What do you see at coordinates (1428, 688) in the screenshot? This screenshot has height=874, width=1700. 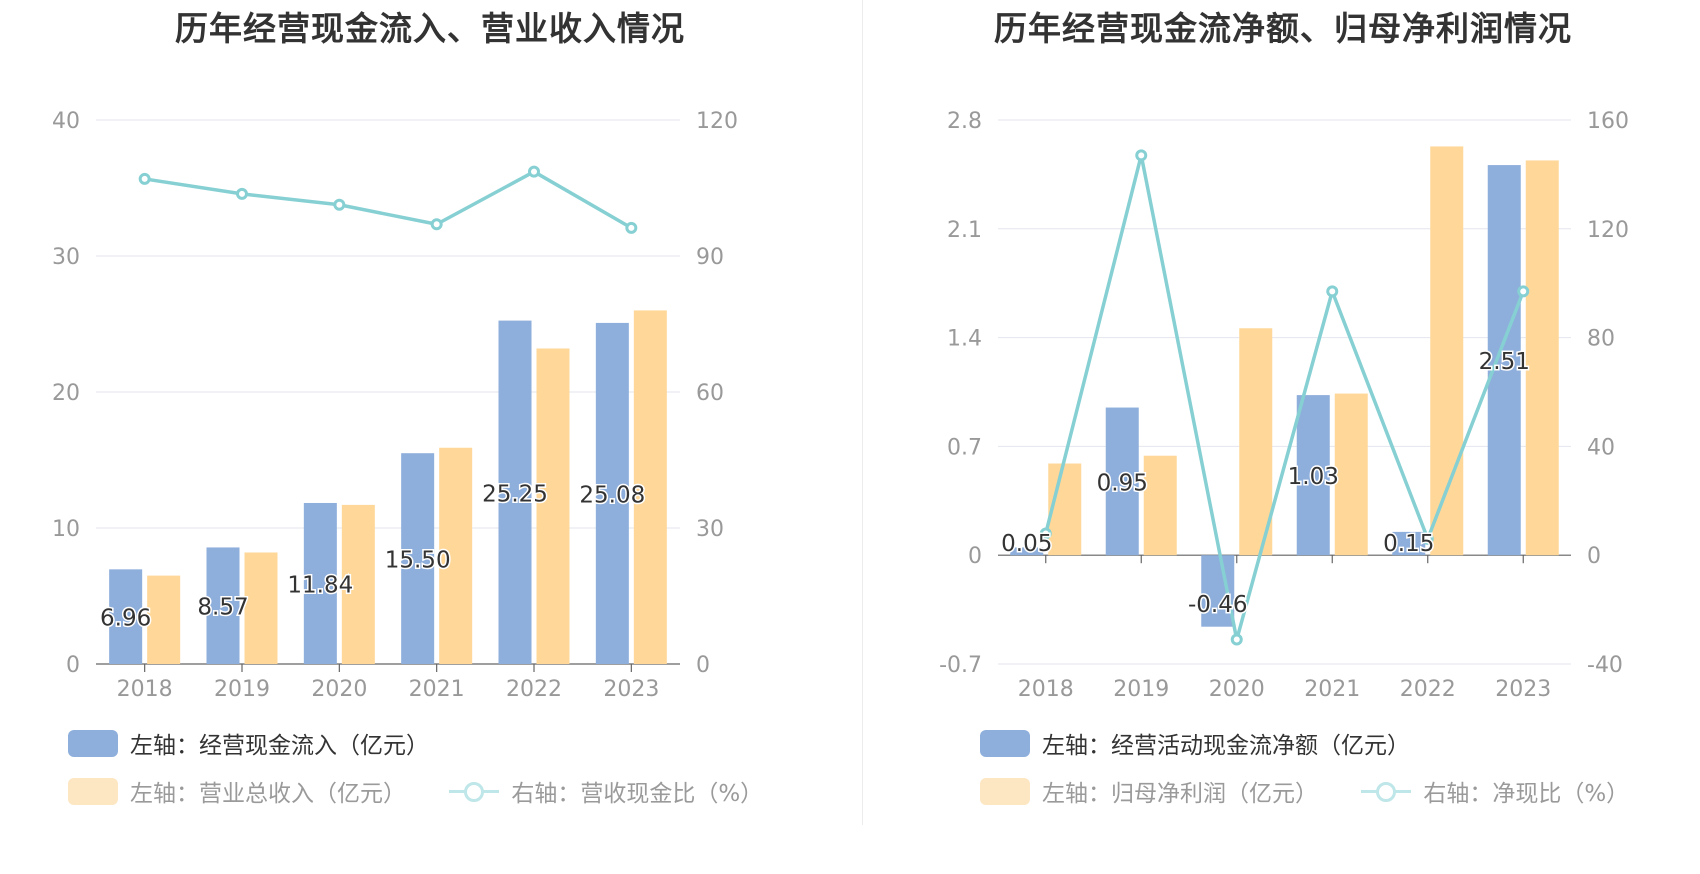 I see `x-tick-label: 2022` at bounding box center [1428, 688].